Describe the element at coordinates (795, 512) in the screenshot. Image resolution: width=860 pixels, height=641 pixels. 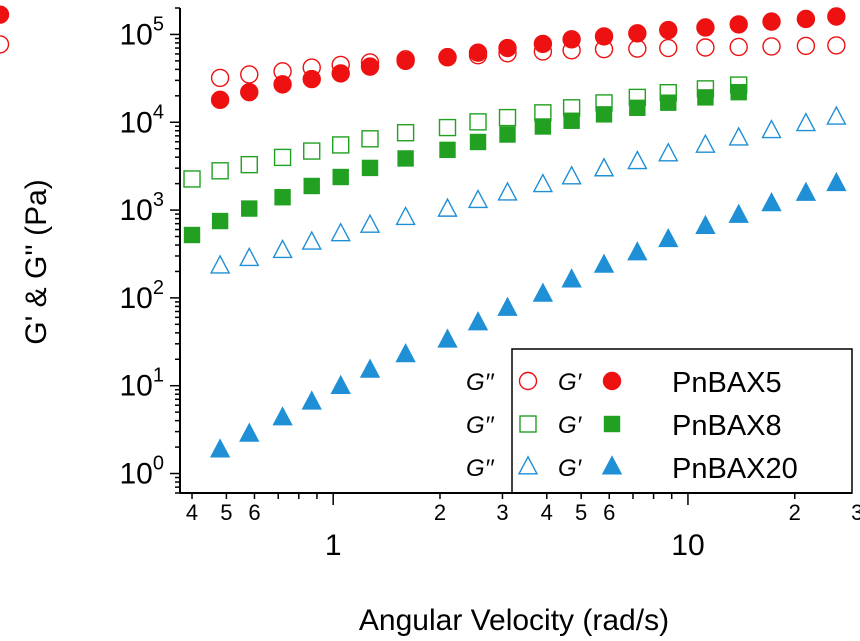
I see `x-minor-tick-label-8: 2` at that location.